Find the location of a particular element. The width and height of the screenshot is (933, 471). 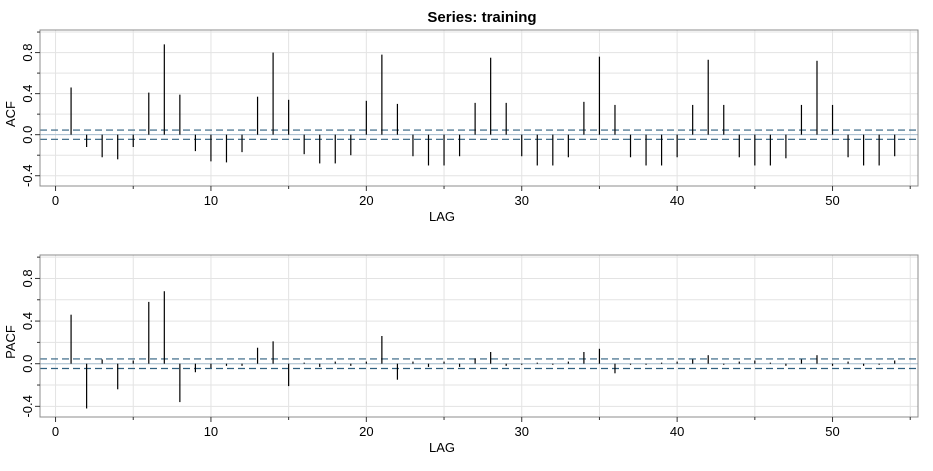

y-axis-label: ACF is located at coordinates (10, 114).